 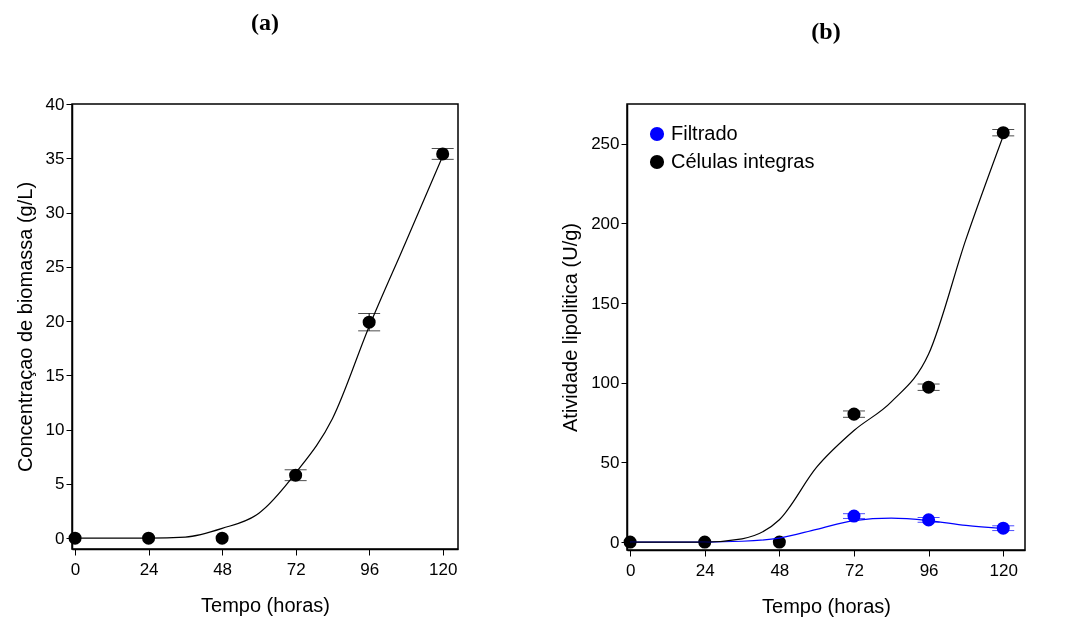 What do you see at coordinates (55, 430) in the screenshot?
I see `y-tick-label: 10` at bounding box center [55, 430].